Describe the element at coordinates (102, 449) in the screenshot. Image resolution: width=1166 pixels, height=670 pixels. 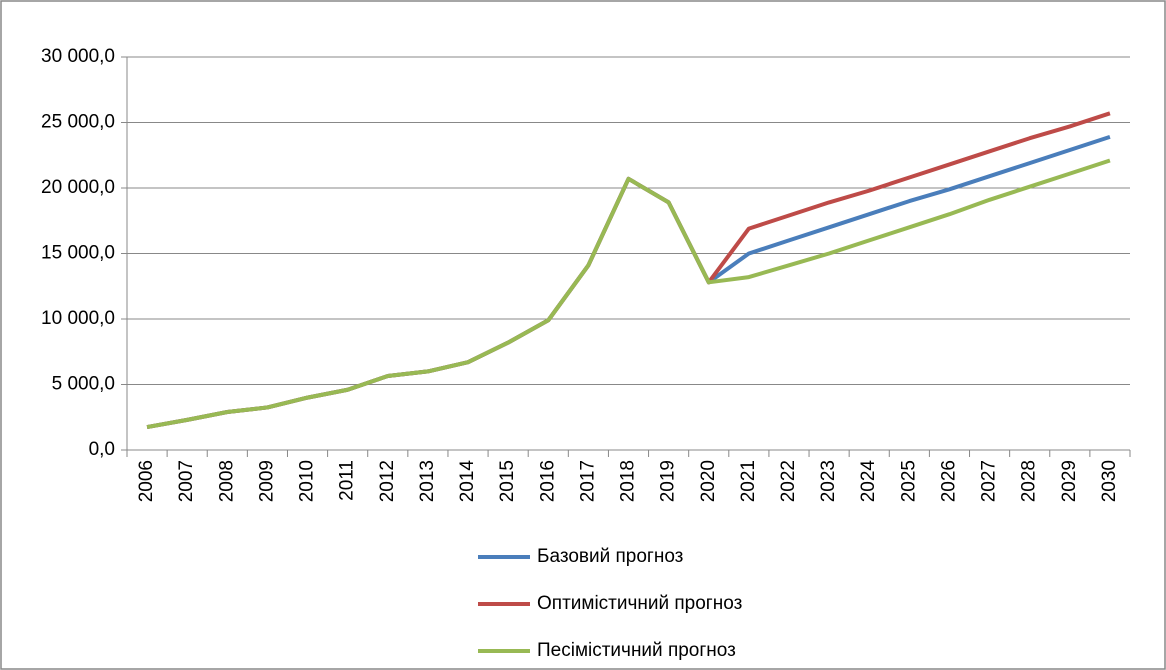
I see `y-tick-label: 0,0` at that location.